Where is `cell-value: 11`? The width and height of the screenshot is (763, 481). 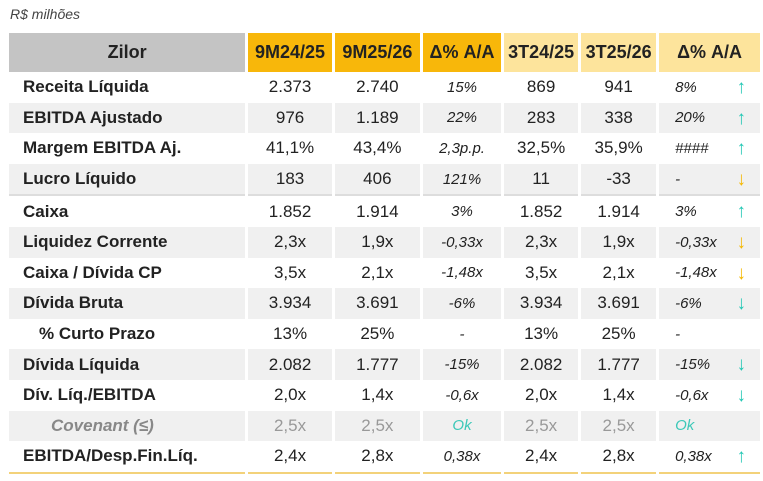
cell-value: 11 is located at coordinates (541, 180).